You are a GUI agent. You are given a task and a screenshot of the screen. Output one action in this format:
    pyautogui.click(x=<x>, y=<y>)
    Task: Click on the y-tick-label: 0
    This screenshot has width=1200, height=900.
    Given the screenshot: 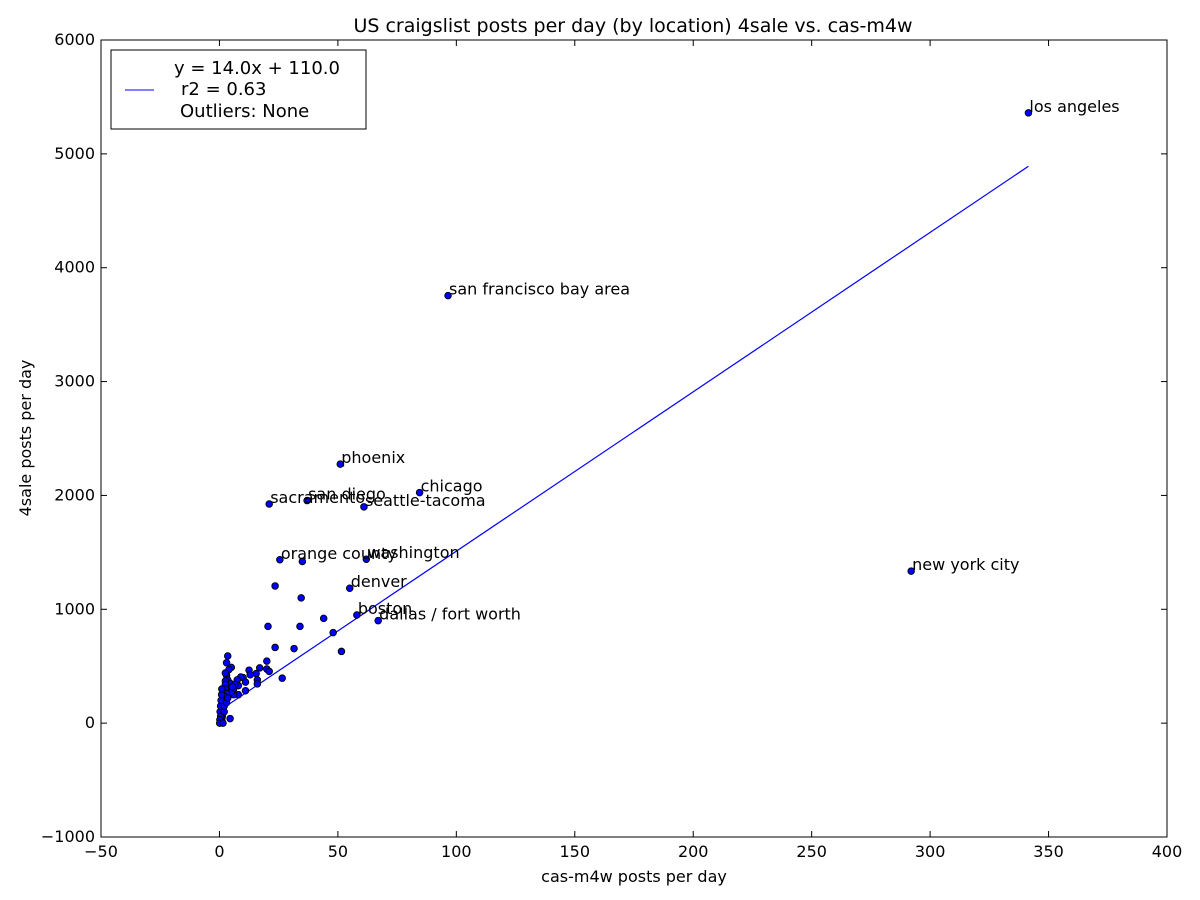 What is the action you would take?
    pyautogui.click(x=90, y=722)
    